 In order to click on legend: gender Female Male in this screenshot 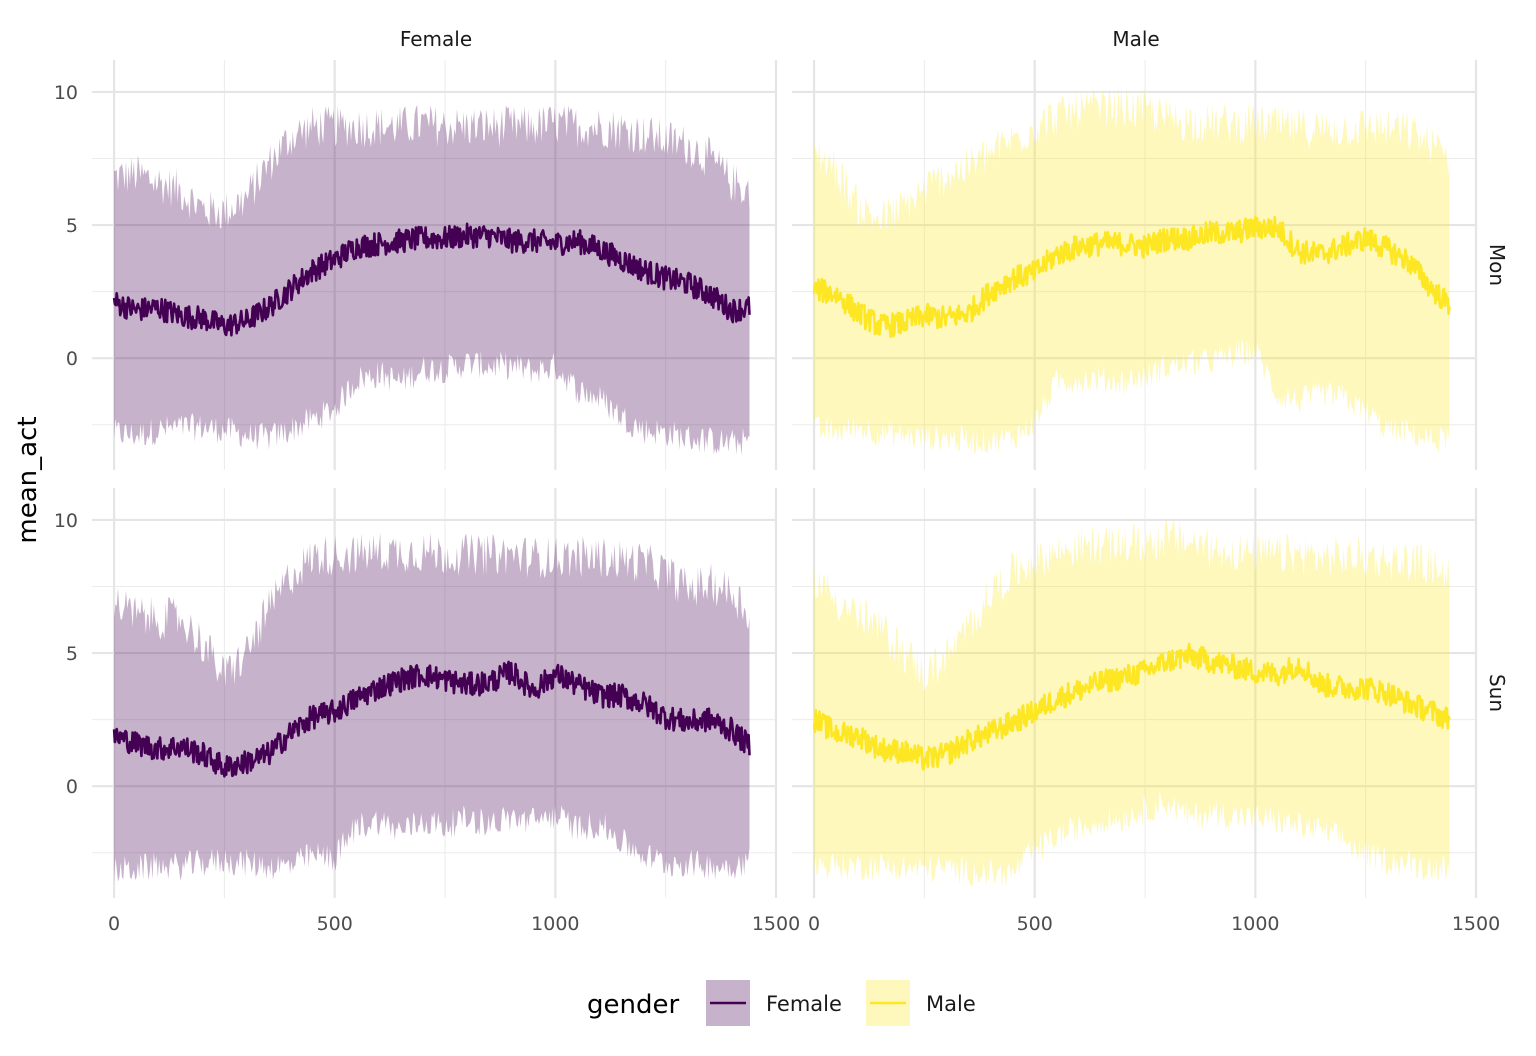, I will do `click(781, 1003)`.